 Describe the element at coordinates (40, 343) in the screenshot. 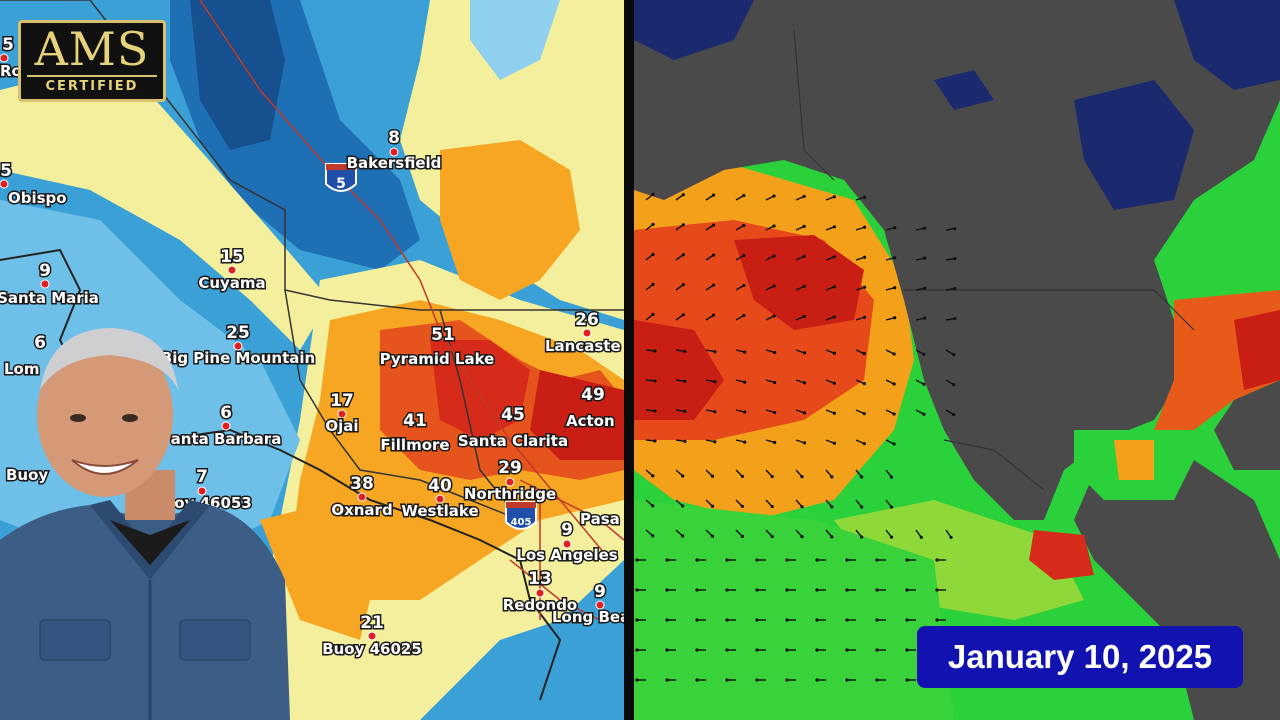

I see `svg-text: 6` at that location.